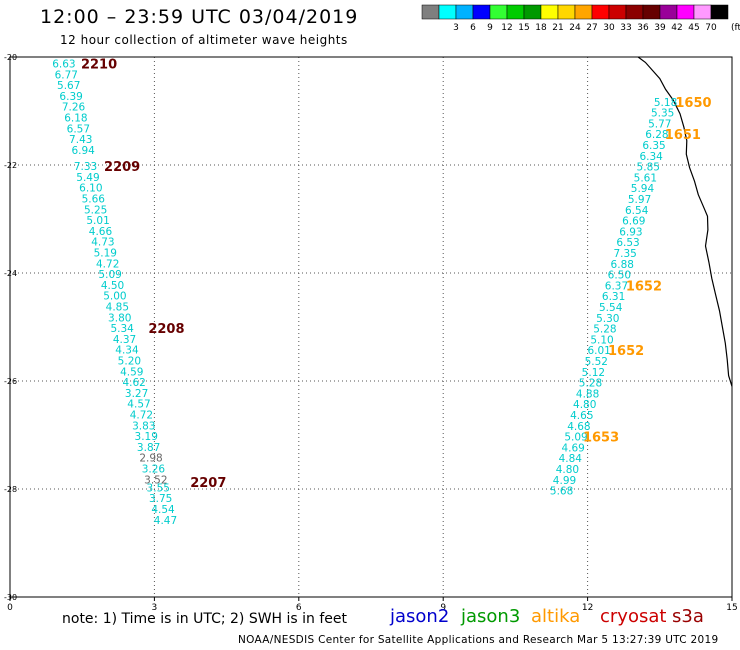  Describe the element at coordinates (10, 165) in the screenshot. I see `y-tick-label: -22` at that location.